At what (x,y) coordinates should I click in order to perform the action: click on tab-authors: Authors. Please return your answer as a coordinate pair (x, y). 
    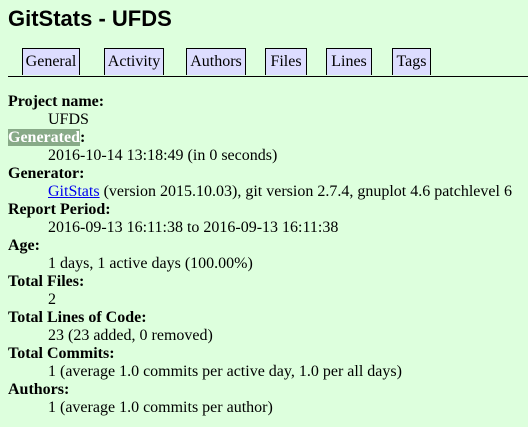
    Looking at the image, I should click on (216, 61).